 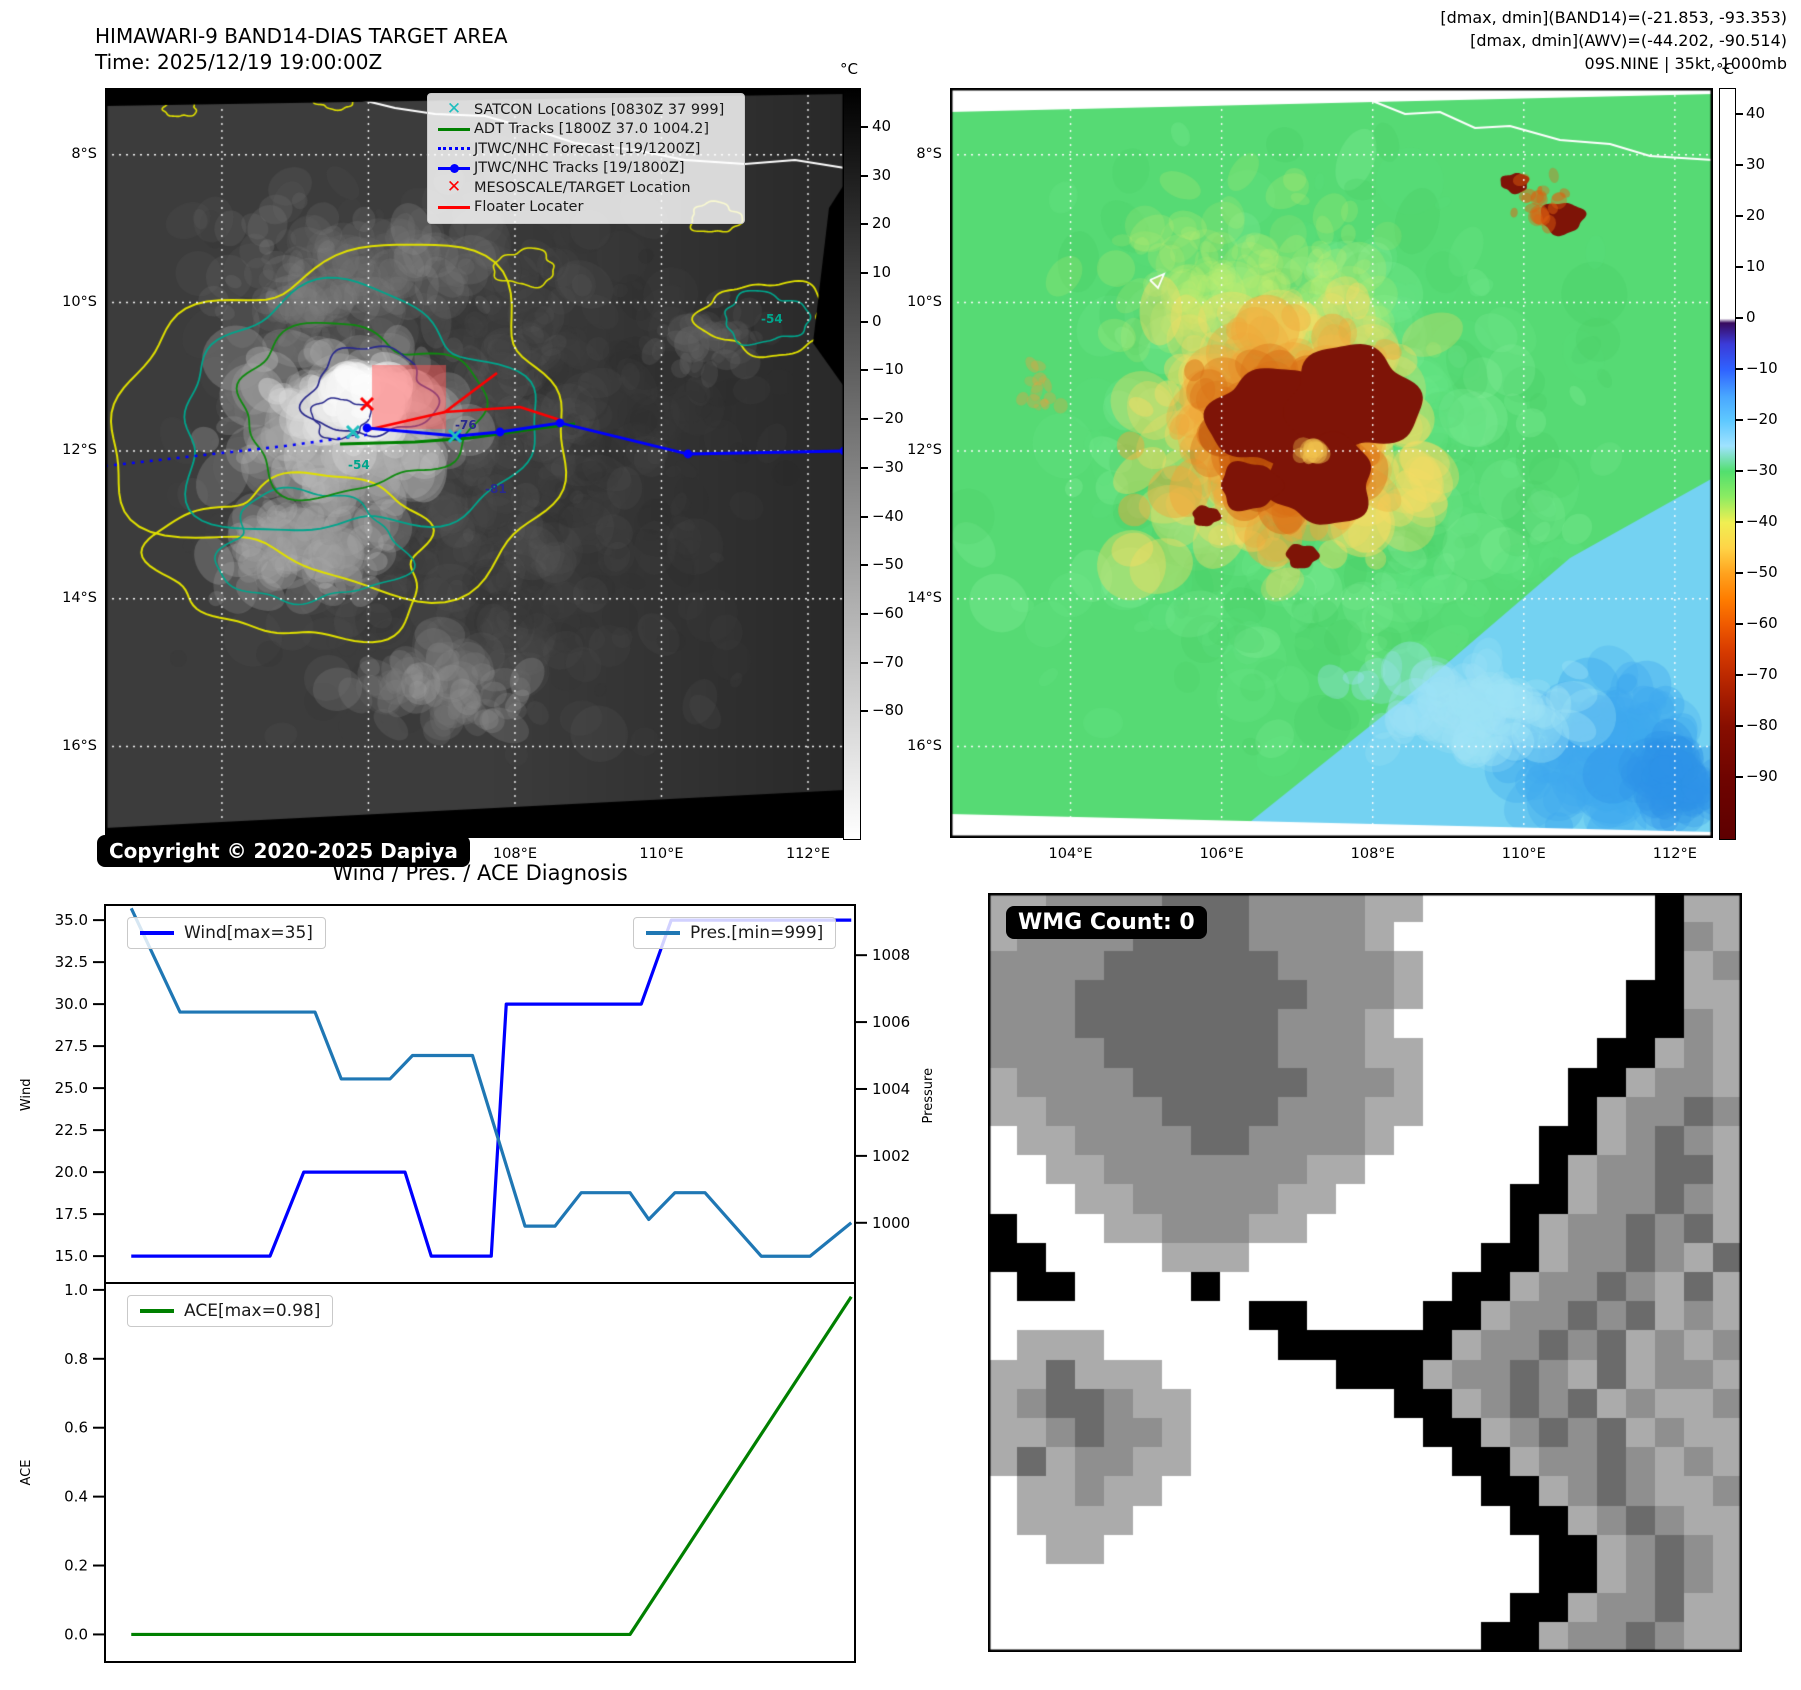 I want to click on ace-ticklabel: 0.4, so click(x=76, y=1497).